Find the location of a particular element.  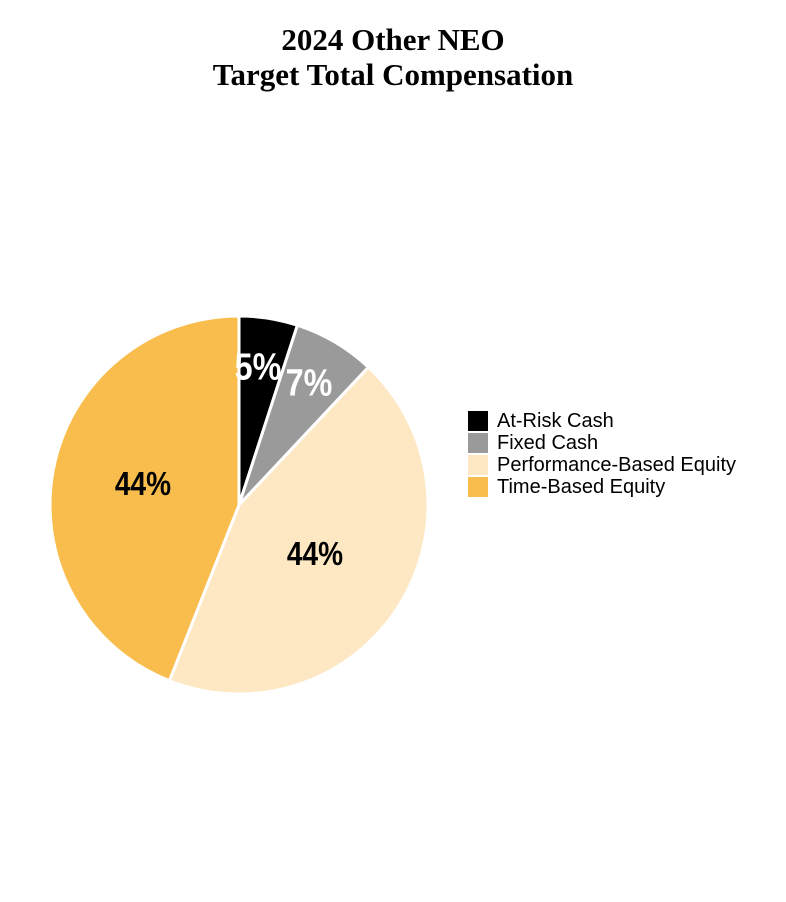

legend-item-fixed-cash: Fixed Cash is located at coordinates (602, 443).